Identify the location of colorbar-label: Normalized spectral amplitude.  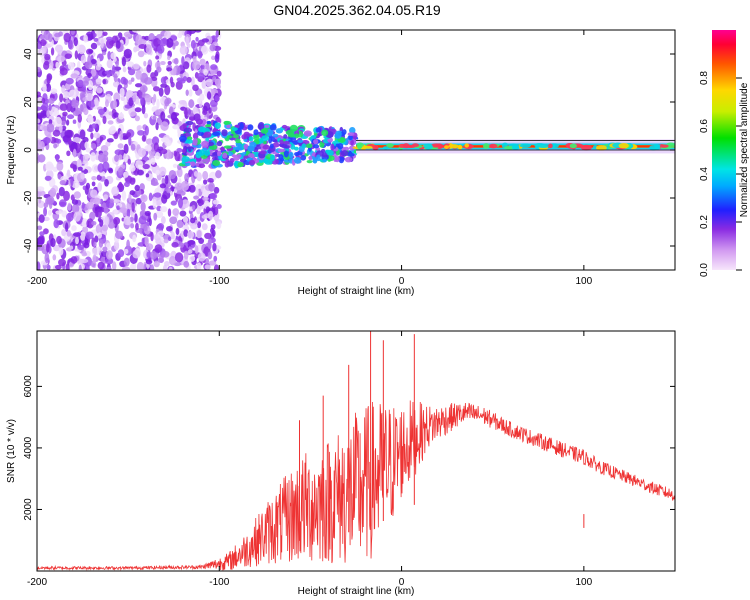
(744, 149).